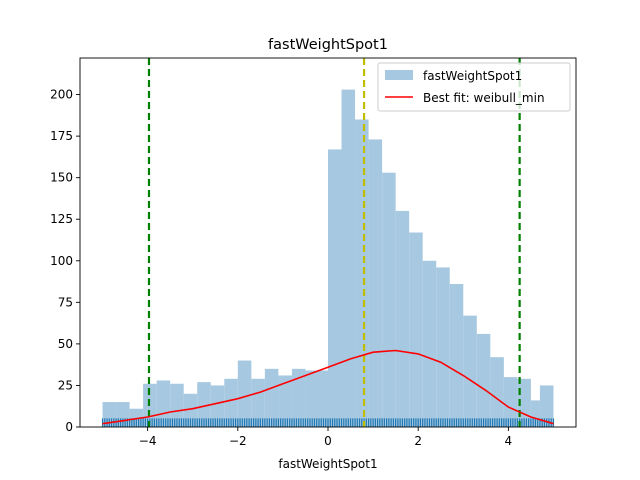  Describe the element at coordinates (472, 76) in the screenshot. I see `legend-label-histogram: fastWeightSpot1` at that location.